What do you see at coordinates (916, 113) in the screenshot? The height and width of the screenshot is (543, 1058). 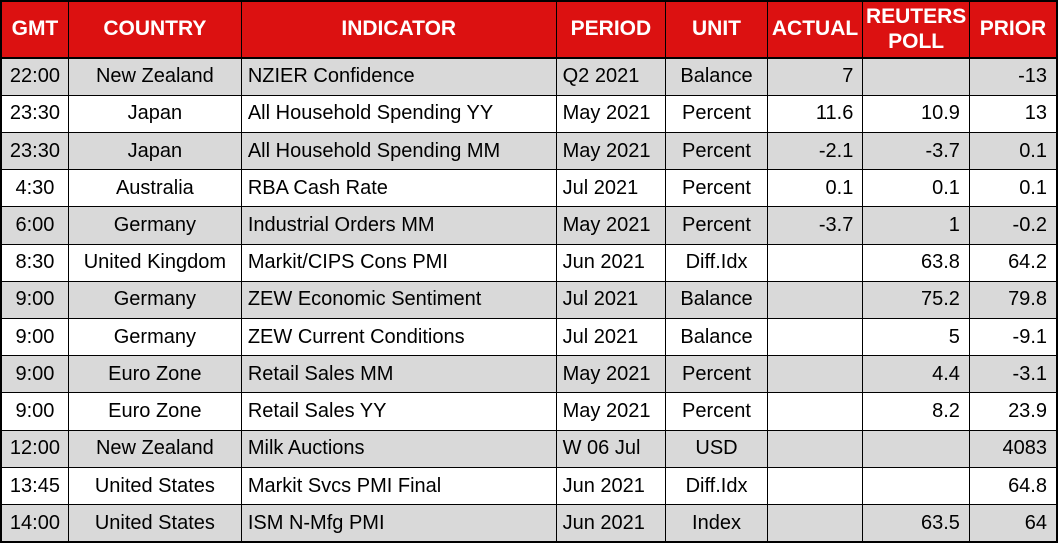 I see `cell-reuters_poll: 10.9` at bounding box center [916, 113].